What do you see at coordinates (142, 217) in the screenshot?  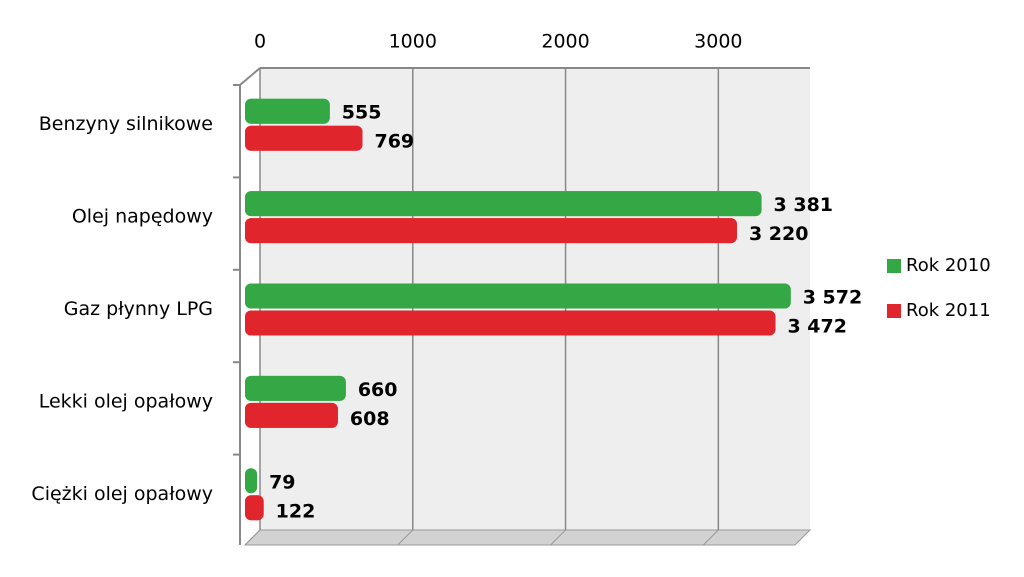 I see `y-tick-label: Olej napędowy` at bounding box center [142, 217].